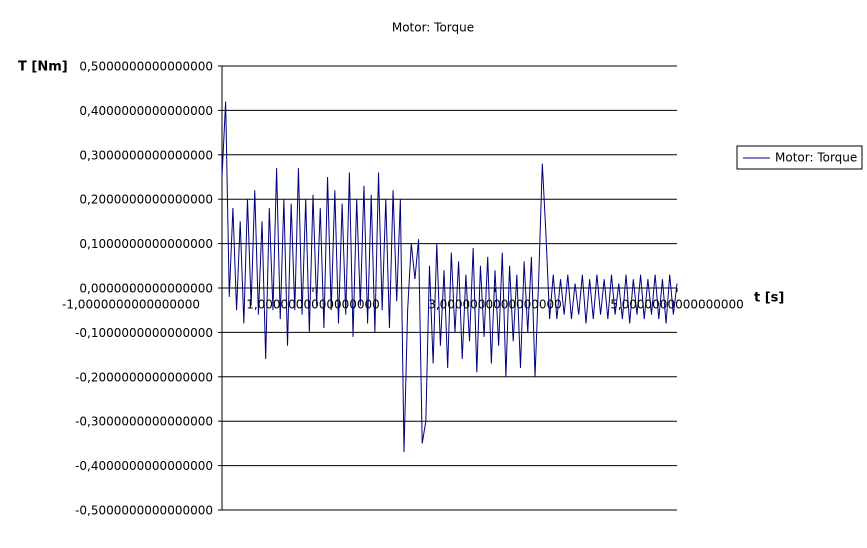 The height and width of the screenshot is (548, 867). What do you see at coordinates (146, 67) in the screenshot?
I see `y-tick-label: 0,5000000000000000` at bounding box center [146, 67].